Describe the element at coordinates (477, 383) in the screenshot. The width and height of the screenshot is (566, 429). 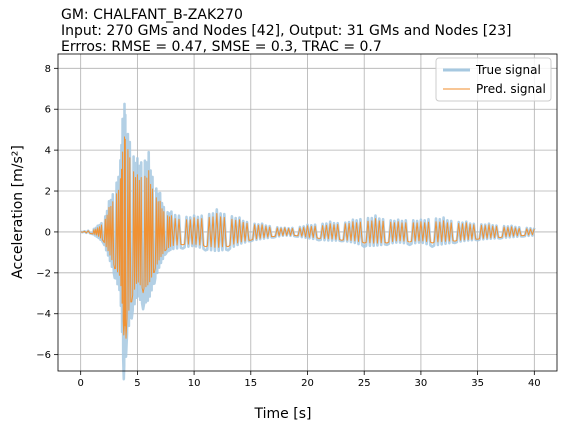
I see `x-tick-label: 35` at that location.